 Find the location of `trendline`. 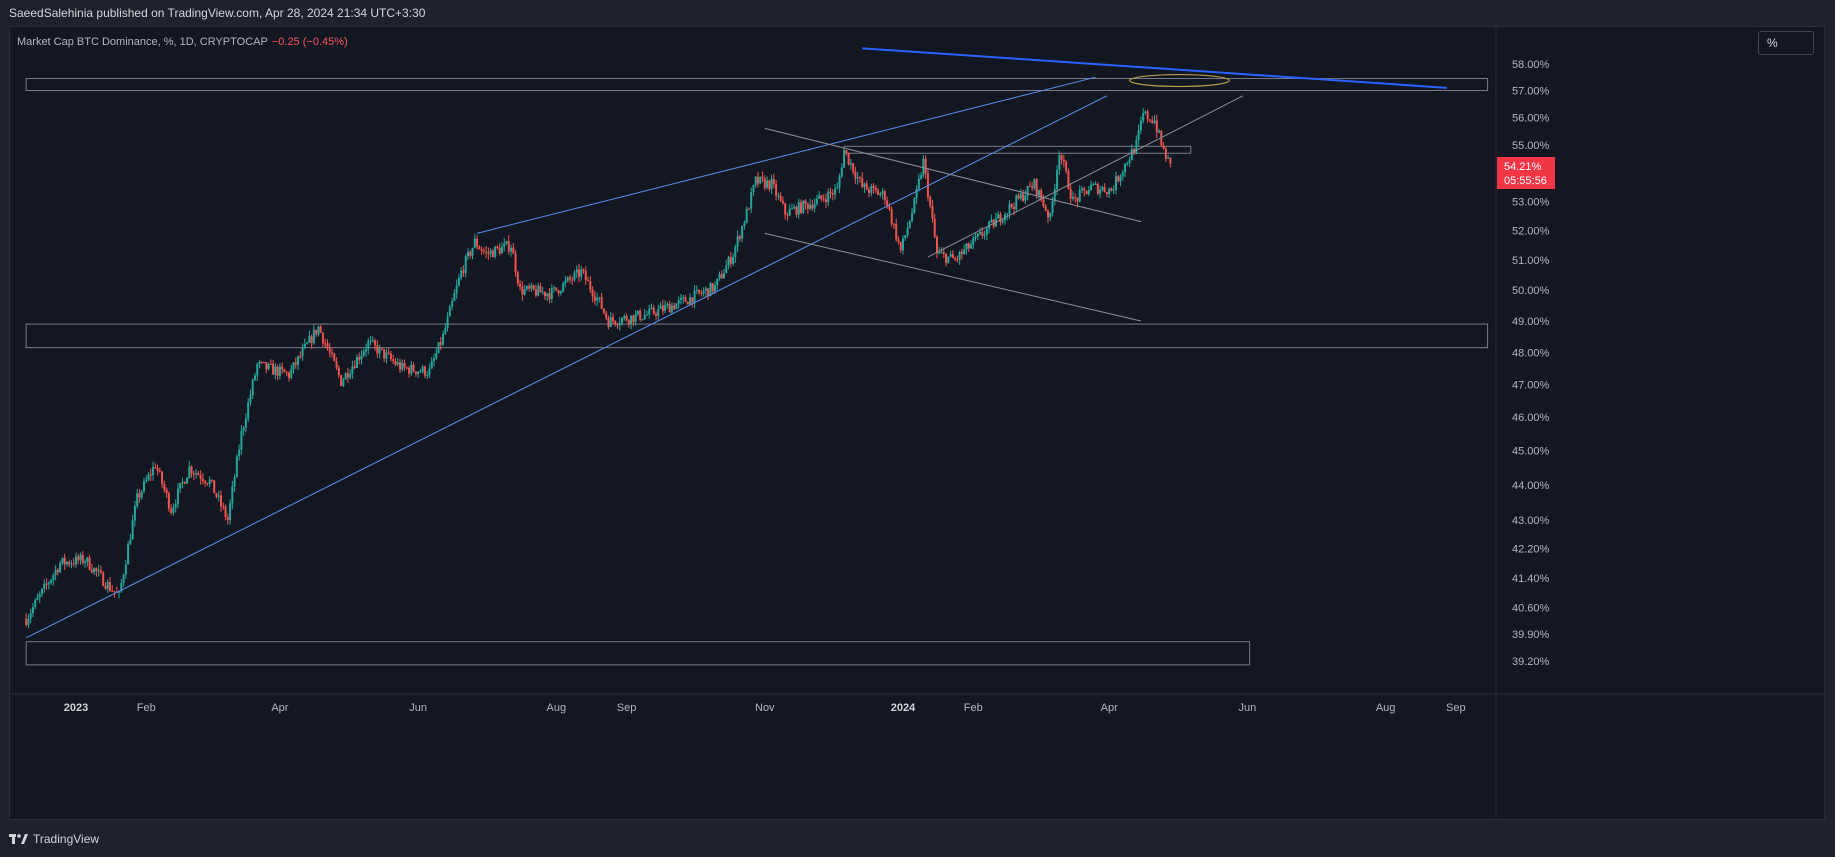

trendline is located at coordinates (1085, 176).